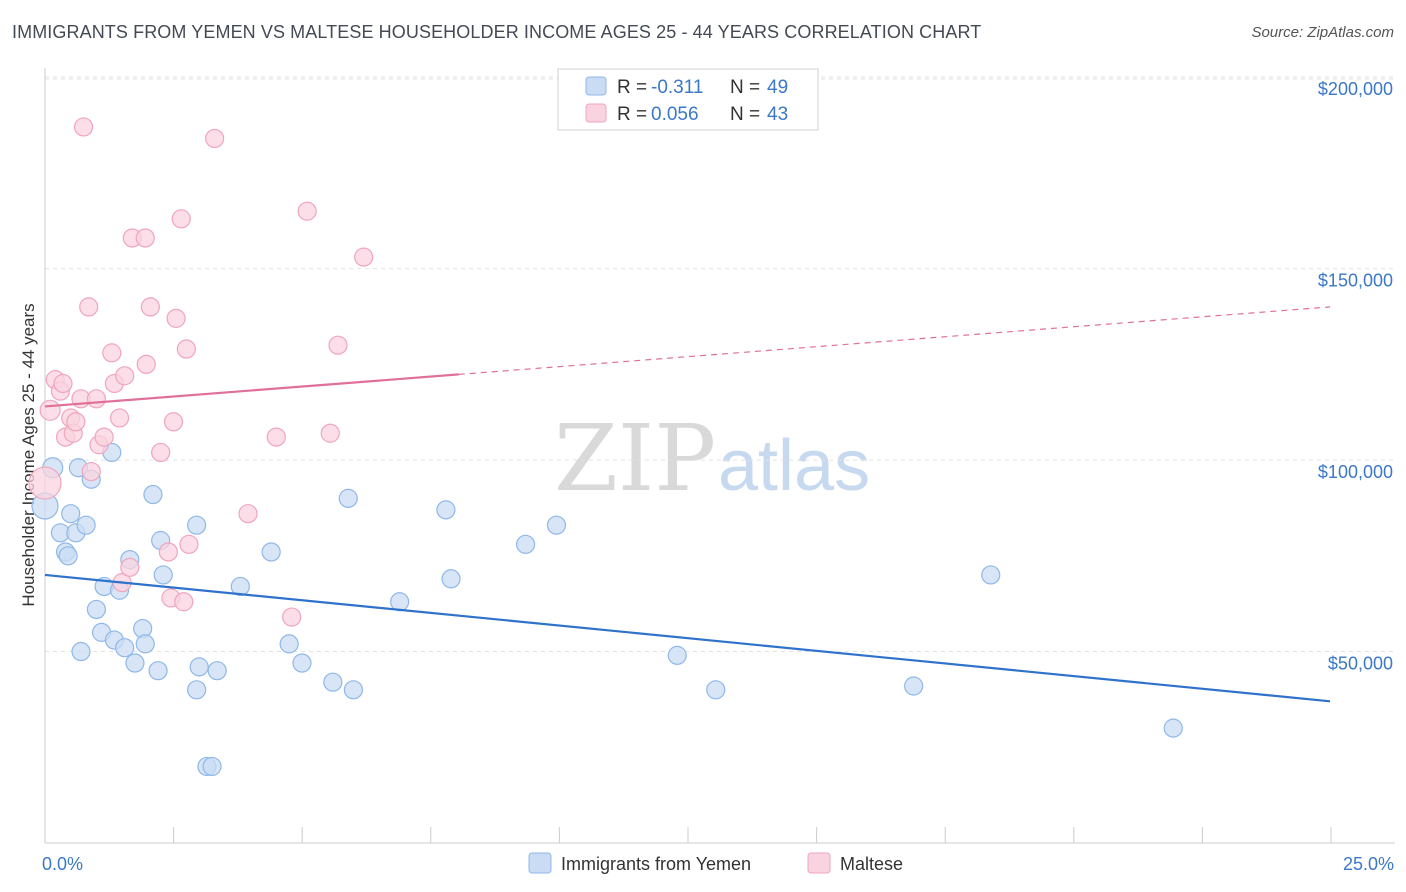  Describe the element at coordinates (1355, 89) in the screenshot. I see `y-tick-label-200000: $200,000` at that location.